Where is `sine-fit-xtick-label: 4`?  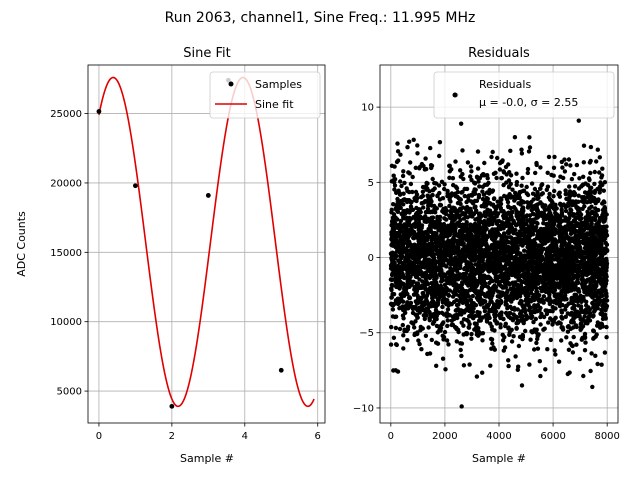
sine-fit-xtick-label: 4 is located at coordinates (245, 436).